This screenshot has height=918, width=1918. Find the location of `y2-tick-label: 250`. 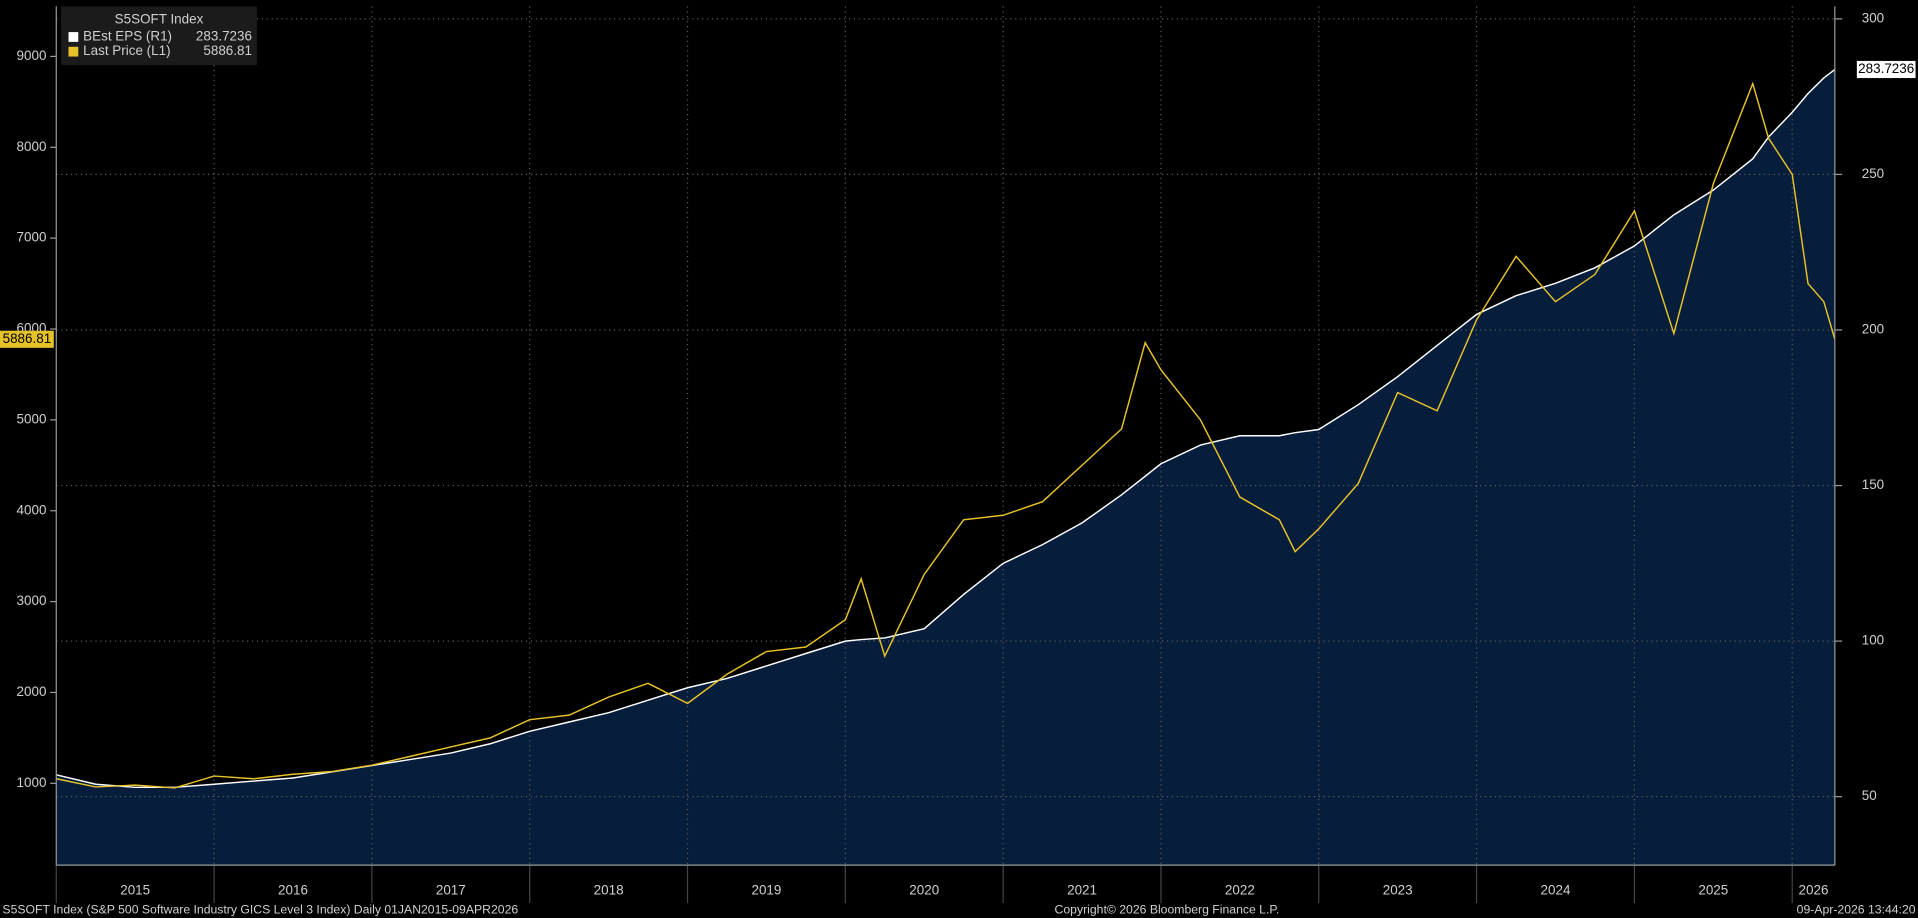

y2-tick-label: 250 is located at coordinates (1873, 173).